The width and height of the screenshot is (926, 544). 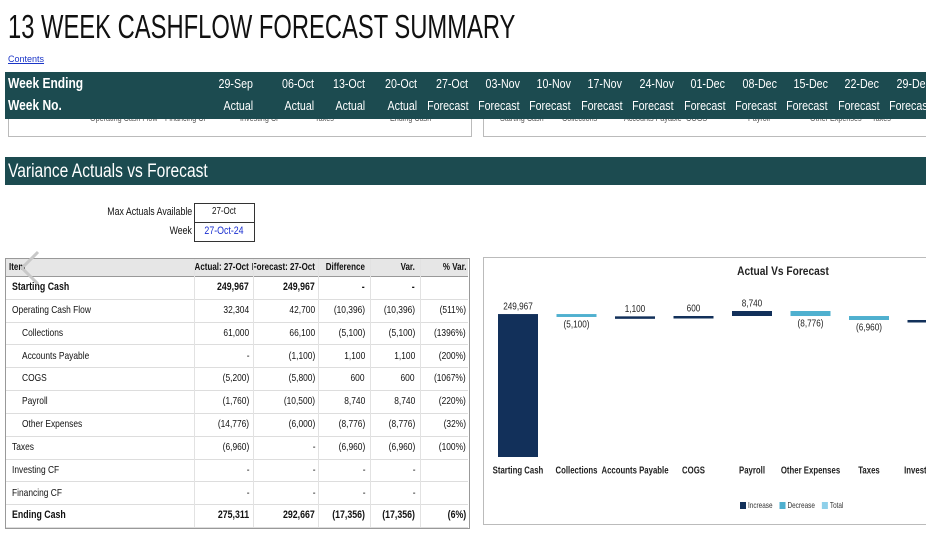 I want to click on back-arrow, so click(x=29, y=268).